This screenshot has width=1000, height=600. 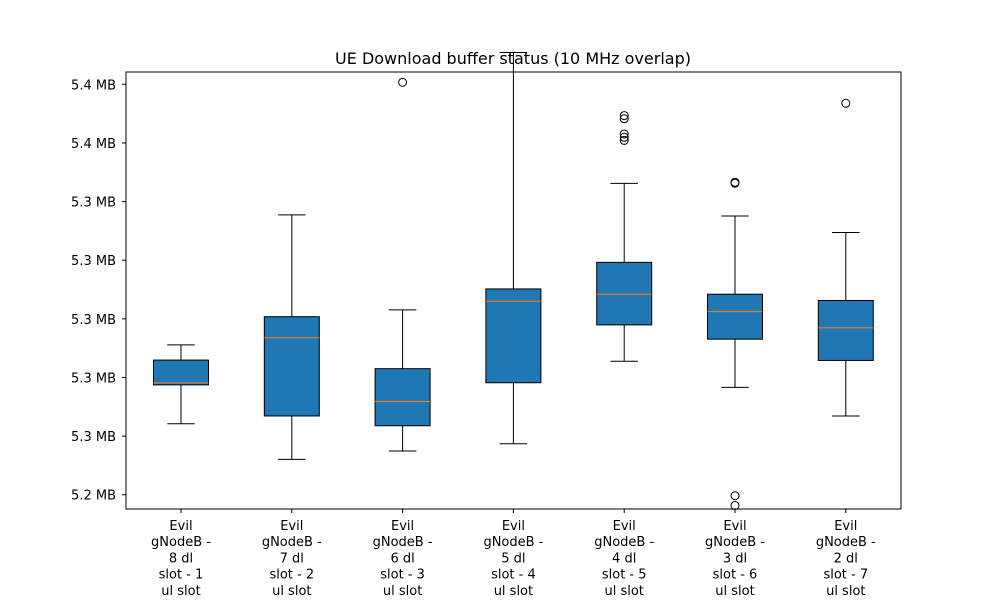 I want to click on x-tick-label-line: 8 dl, so click(x=181, y=558).